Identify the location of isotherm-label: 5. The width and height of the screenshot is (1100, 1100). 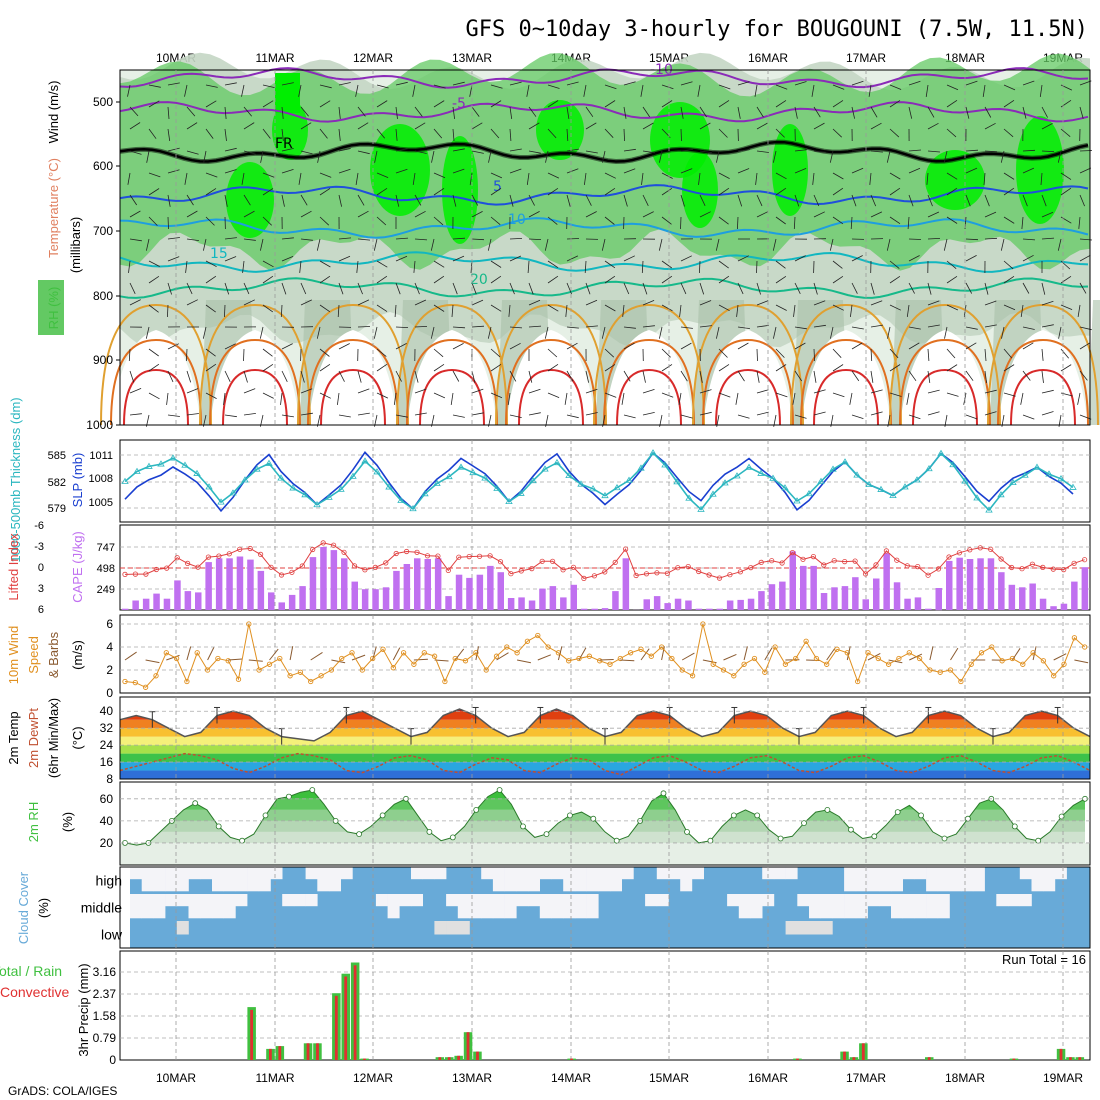
(497, 187).